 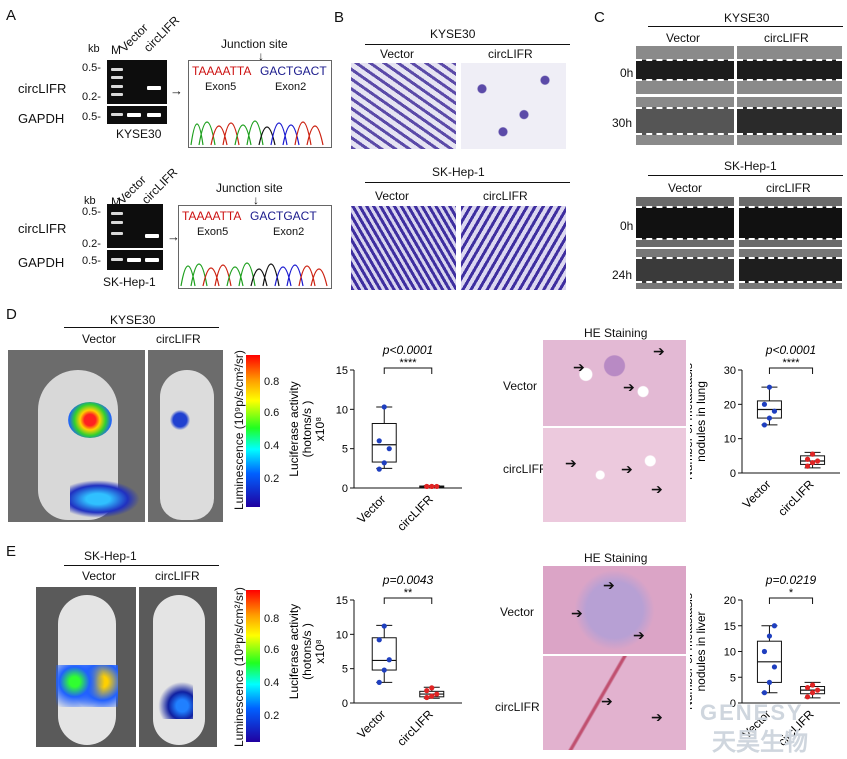 What do you see at coordinates (796, 498) in the screenshot?
I see `category-label: circLIFR` at bounding box center [796, 498].